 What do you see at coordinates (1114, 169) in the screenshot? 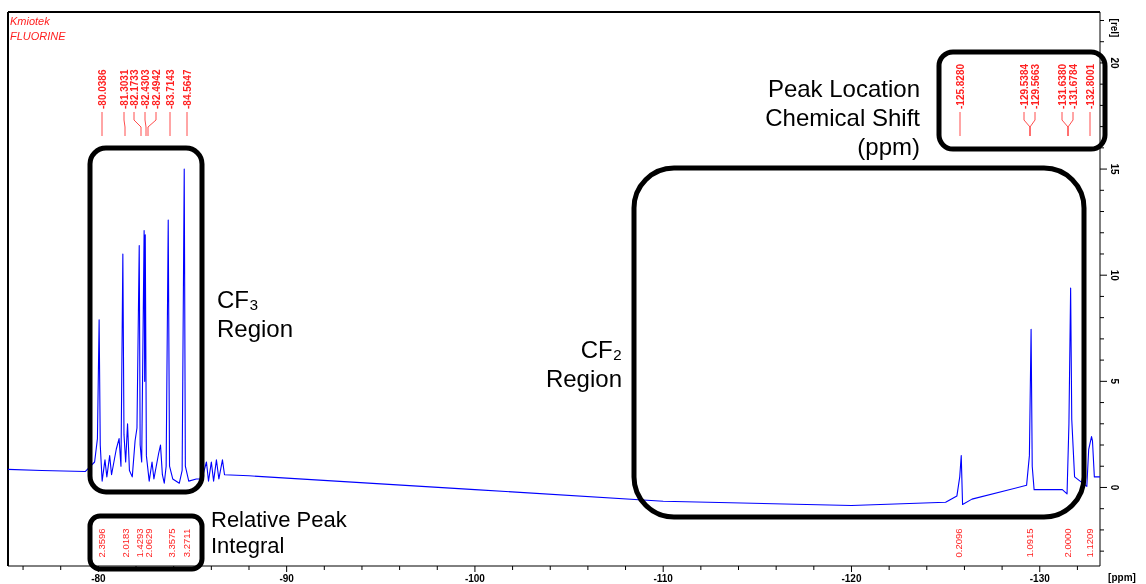
I see `y-tick-label: 15` at bounding box center [1114, 169].